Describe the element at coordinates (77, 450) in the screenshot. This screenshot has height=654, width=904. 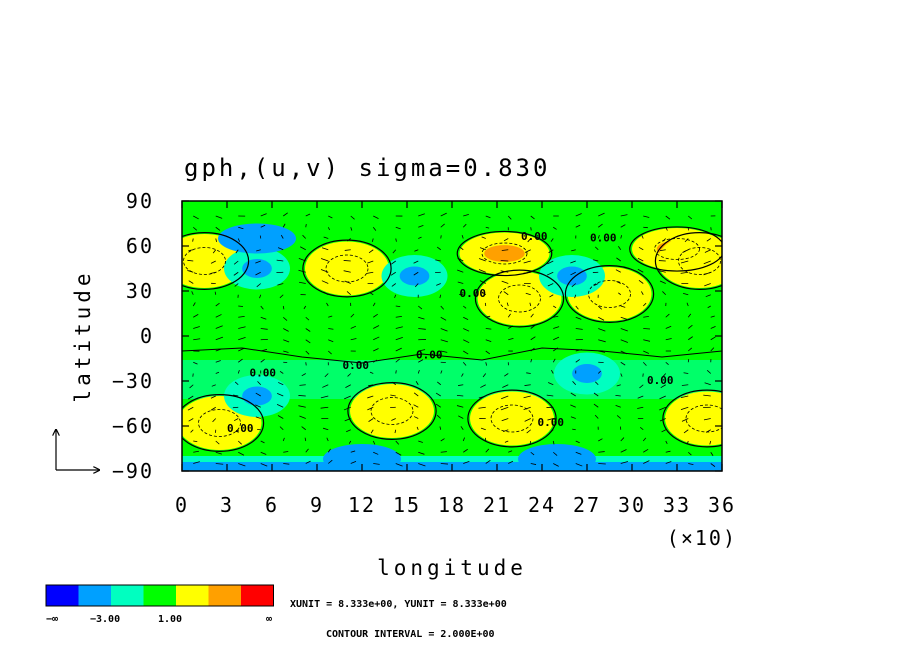
I see `reference-vector-icon` at that location.